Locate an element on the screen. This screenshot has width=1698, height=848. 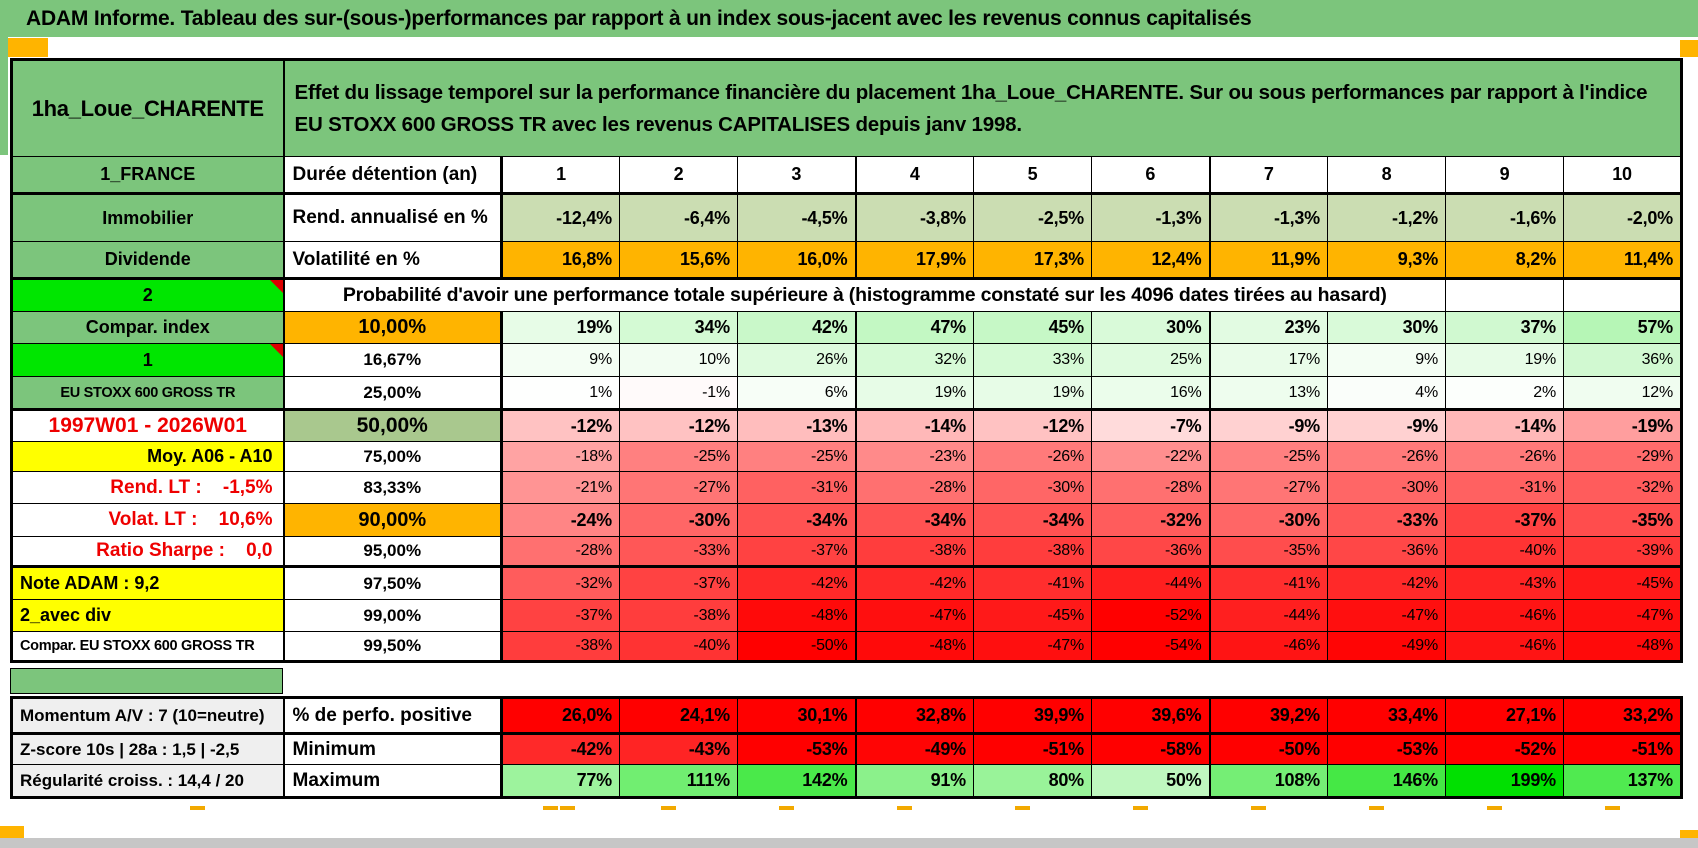
data-cell: 26% is located at coordinates (797, 360).